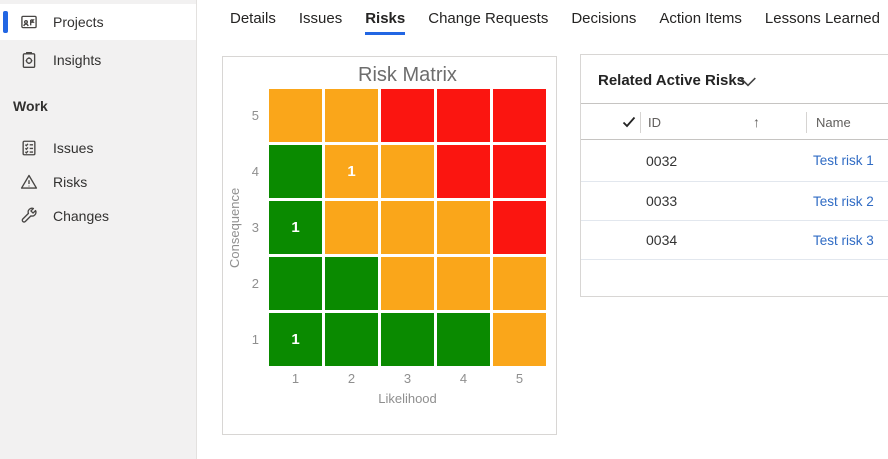  I want to click on matrix-cell-likelihood1-consequence2, so click(295, 283).